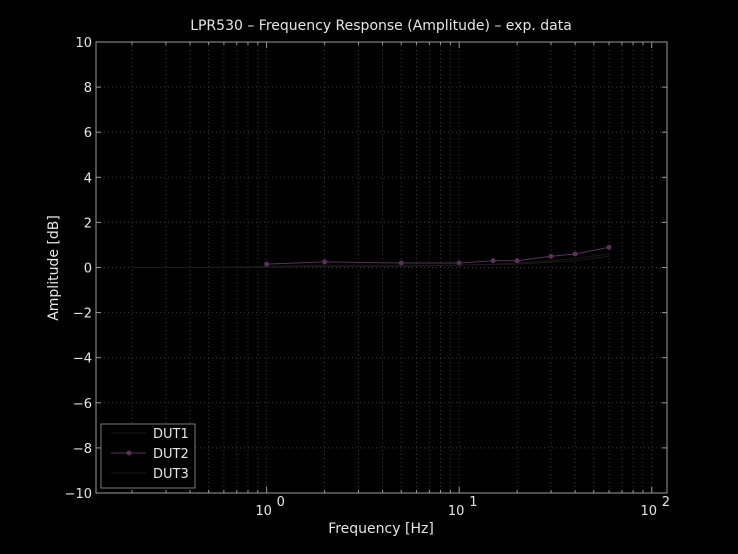 The height and width of the screenshot is (554, 738). What do you see at coordinates (82, 314) in the screenshot?
I see `y-tick-label: −2` at bounding box center [82, 314].